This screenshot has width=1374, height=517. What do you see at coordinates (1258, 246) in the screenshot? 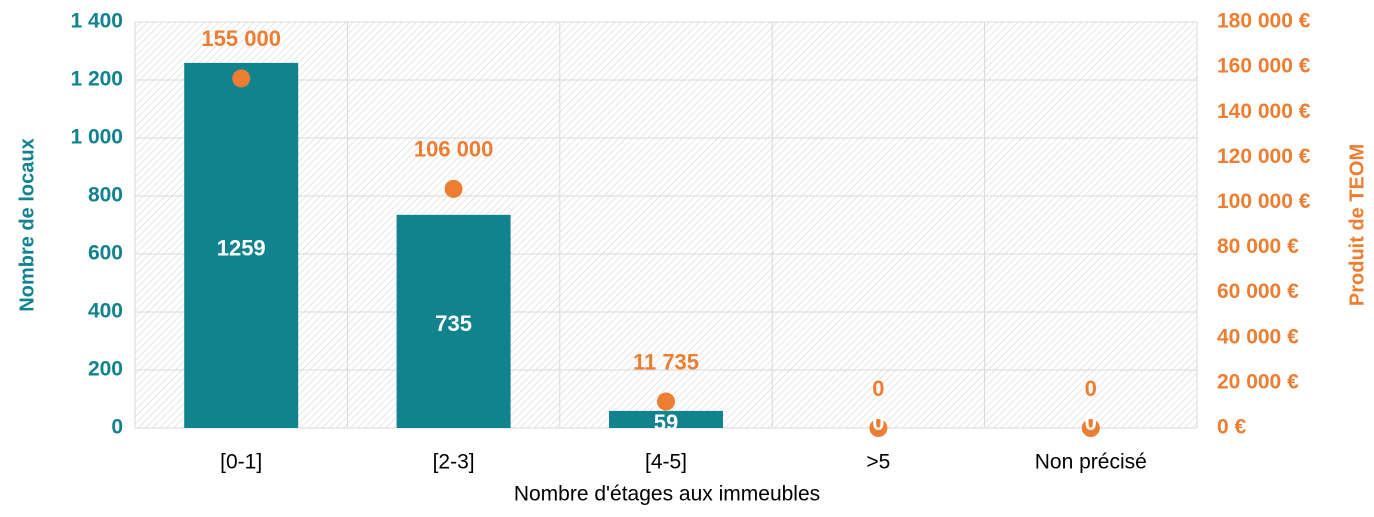
I see `y2-tick-label: 80 000 €` at bounding box center [1258, 246].